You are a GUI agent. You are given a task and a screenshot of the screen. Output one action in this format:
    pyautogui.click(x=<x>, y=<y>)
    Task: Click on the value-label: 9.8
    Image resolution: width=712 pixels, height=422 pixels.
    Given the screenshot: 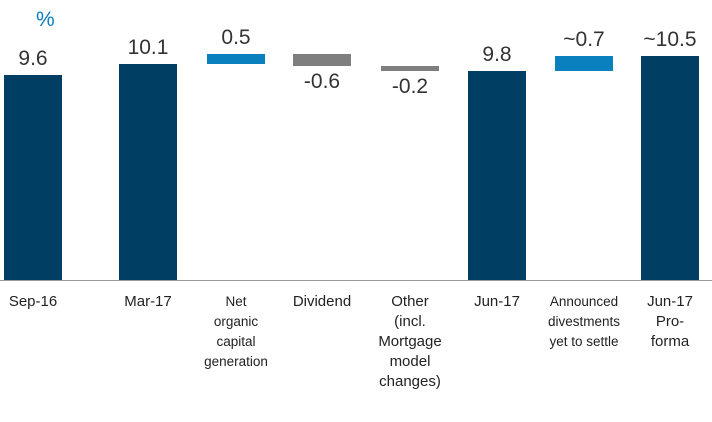 What is the action you would take?
    pyautogui.click(x=497, y=54)
    